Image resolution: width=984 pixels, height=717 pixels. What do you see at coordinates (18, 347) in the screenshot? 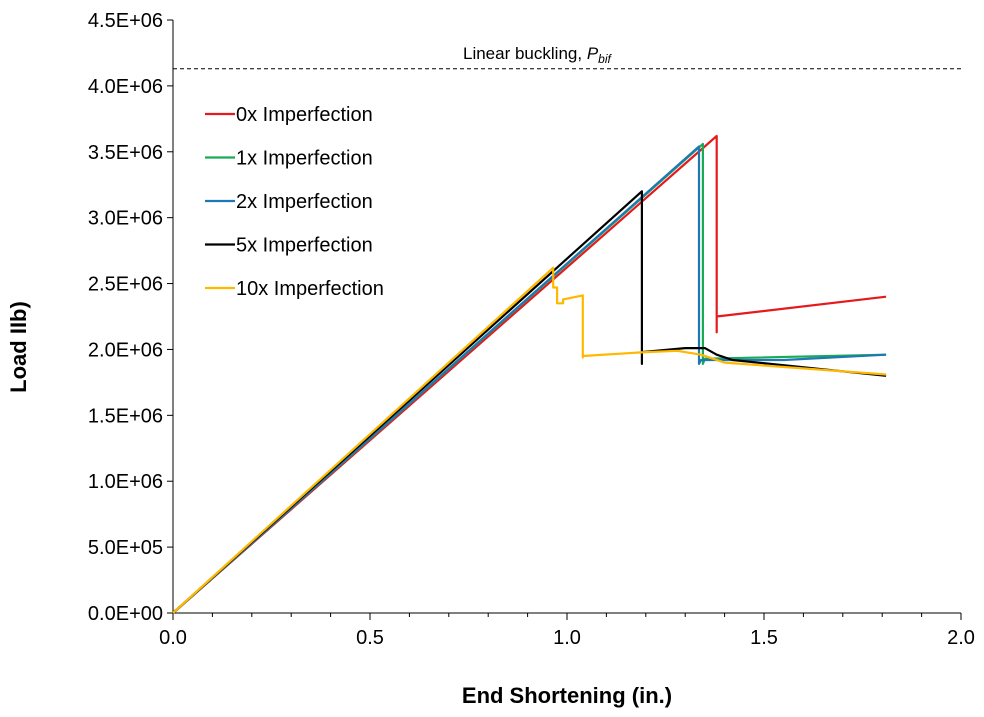
I see `y-axis-title: Load IIb)` at bounding box center [18, 347].